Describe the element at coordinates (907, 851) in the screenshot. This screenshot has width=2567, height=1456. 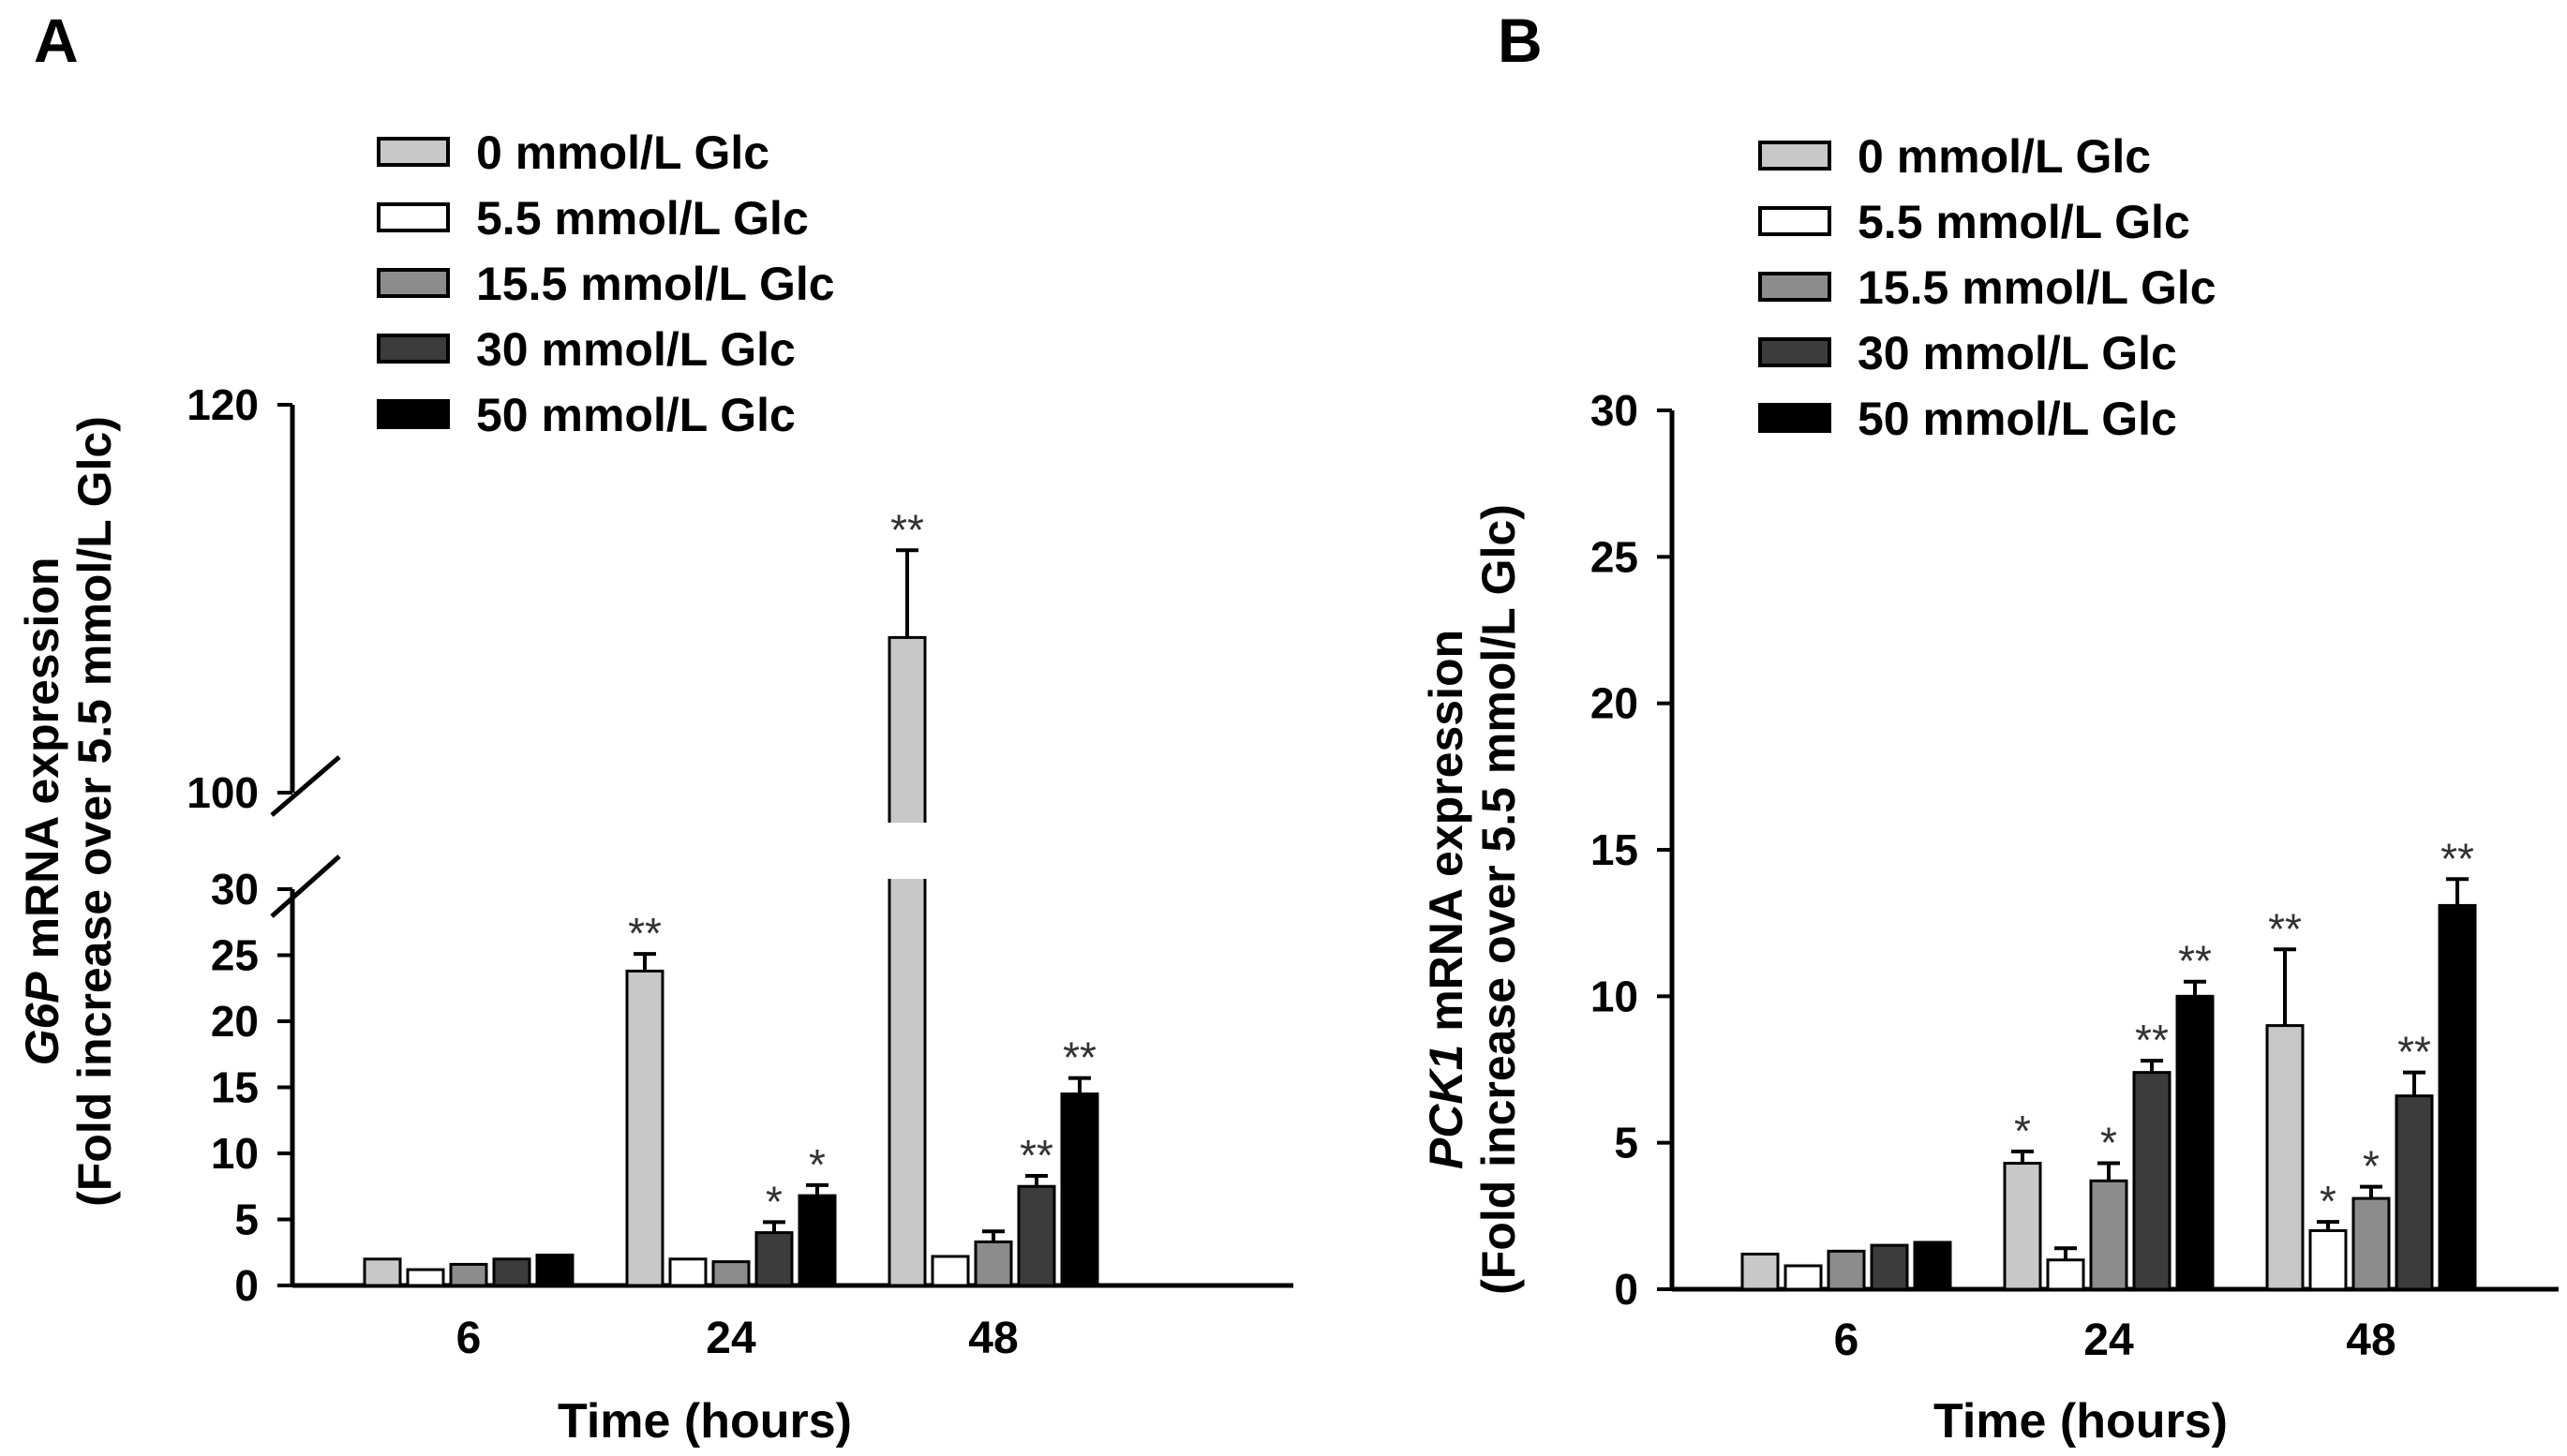
I see `a-bar-break-gap` at that location.